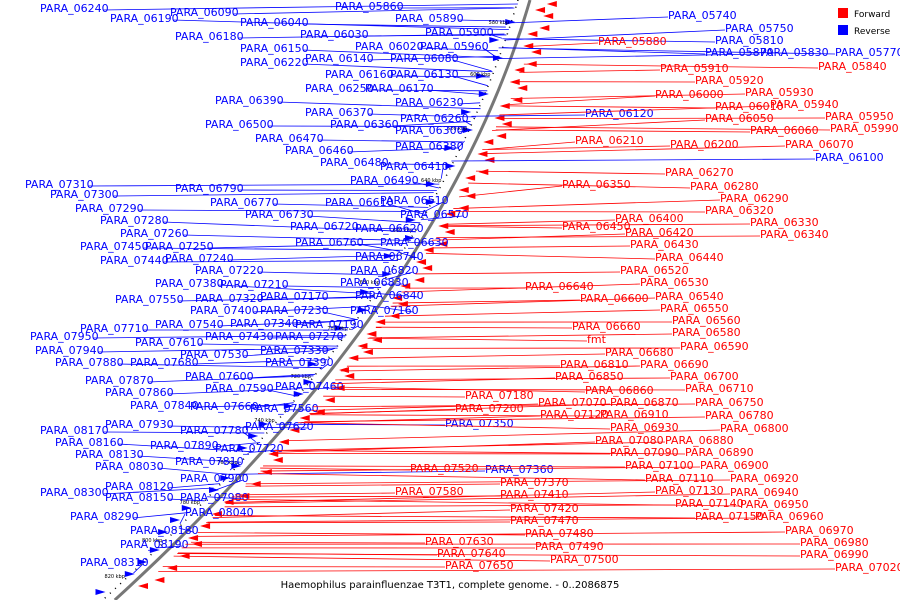  What do you see at coordinates (754, 198) in the screenshot?
I see `gene-label: PARA_06290` at bounding box center [754, 198].